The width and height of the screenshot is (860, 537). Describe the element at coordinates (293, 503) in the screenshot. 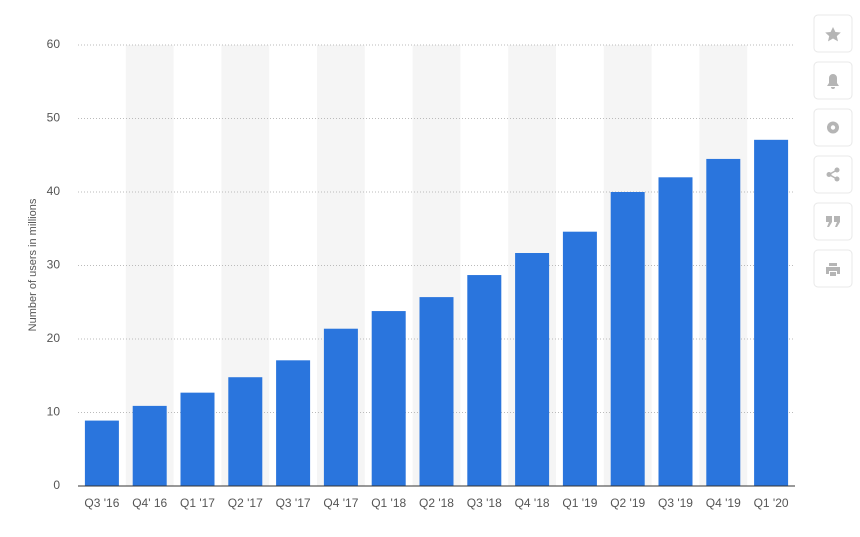

I see `x-tick-label: Q3 '17` at that location.